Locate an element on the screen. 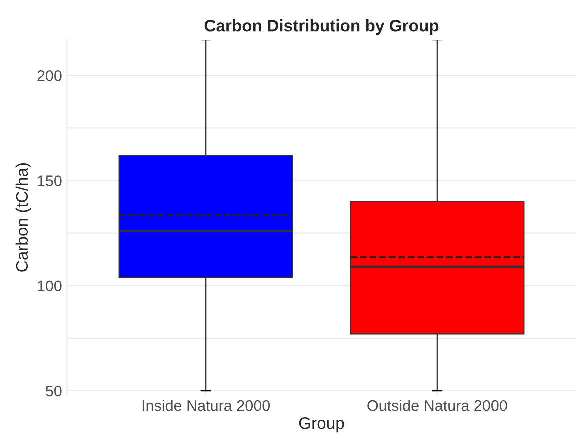 Image resolution: width=585 pixels, height=444 pixels. y-tick-label: 200 is located at coordinates (50, 76).